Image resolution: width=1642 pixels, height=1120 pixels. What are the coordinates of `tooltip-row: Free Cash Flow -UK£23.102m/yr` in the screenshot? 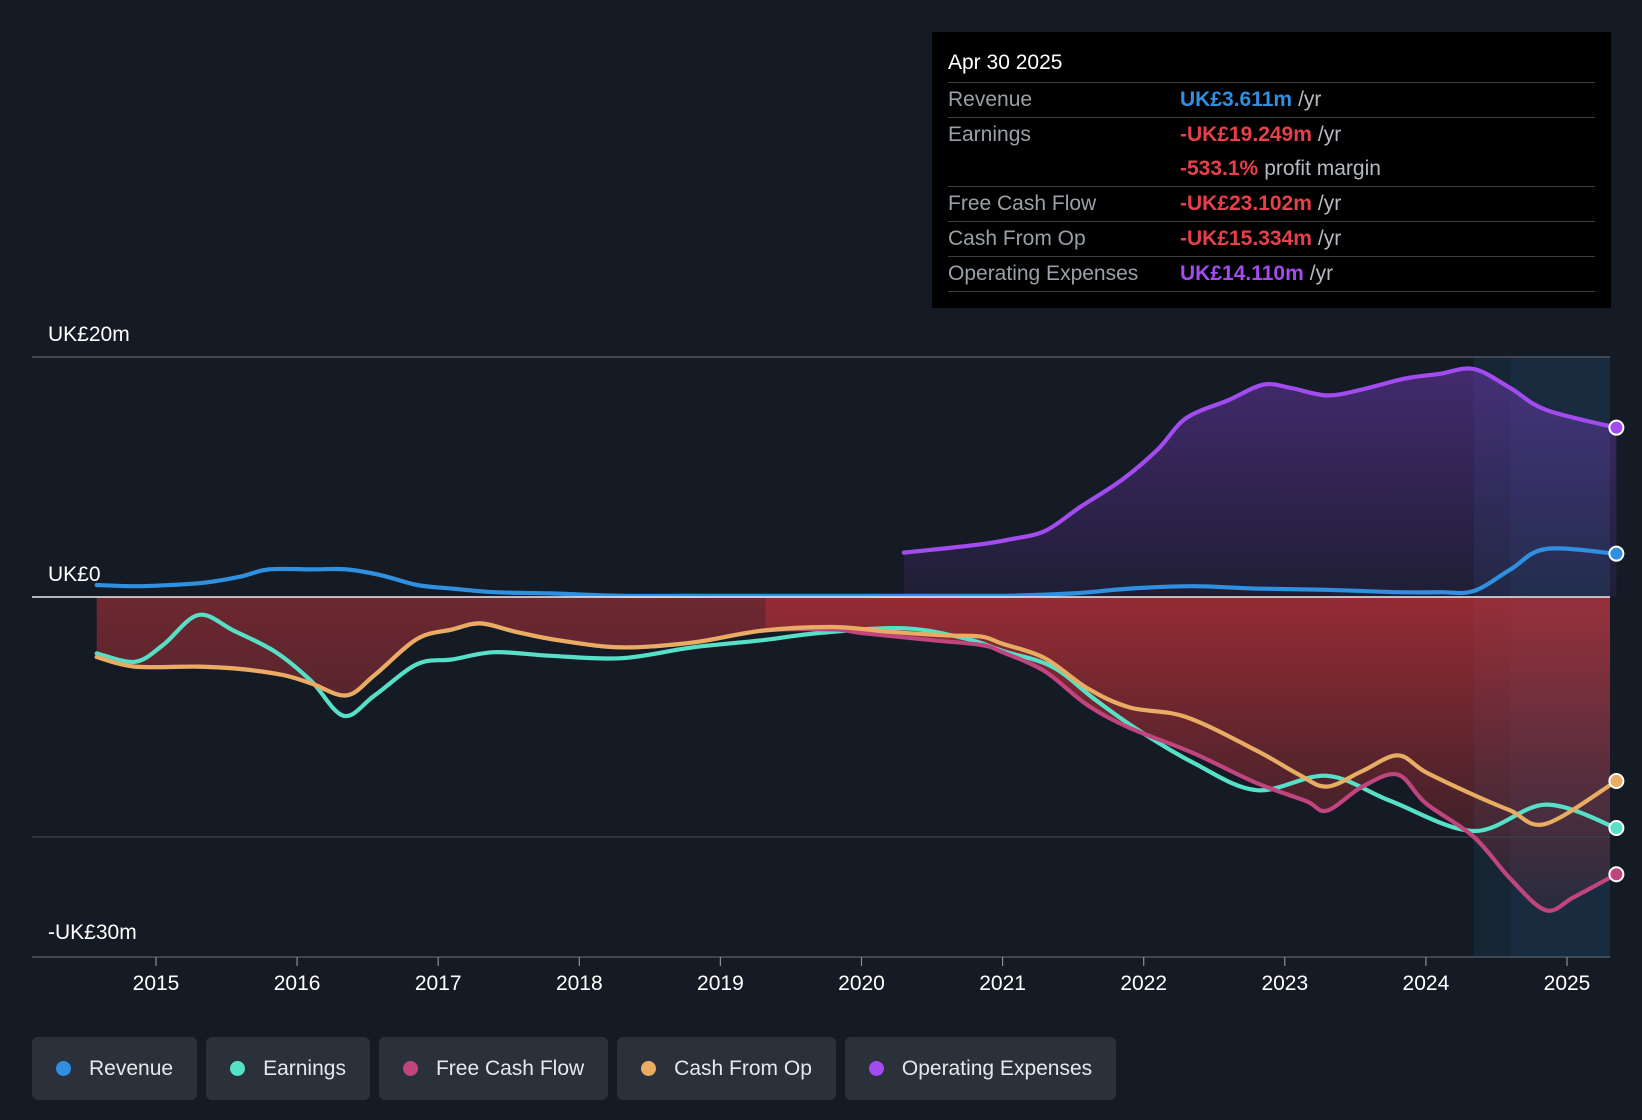 It's located at (1271, 204).